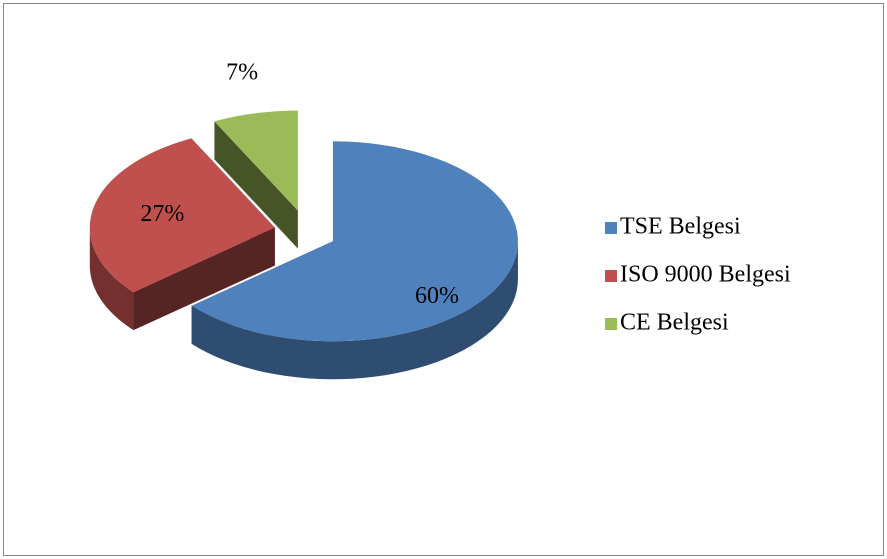 The image size is (887, 559). Describe the element at coordinates (437, 296) in the screenshot. I see `data-label: 60%` at that location.